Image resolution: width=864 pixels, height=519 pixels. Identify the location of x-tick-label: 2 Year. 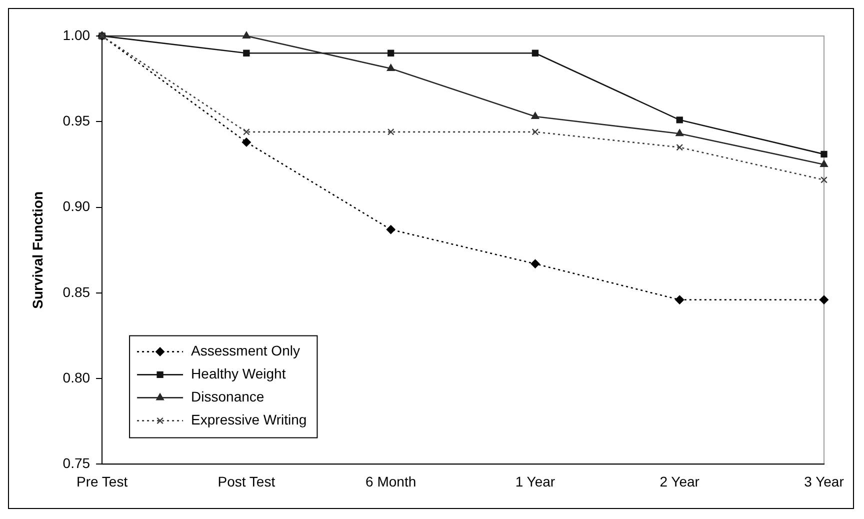
(680, 481).